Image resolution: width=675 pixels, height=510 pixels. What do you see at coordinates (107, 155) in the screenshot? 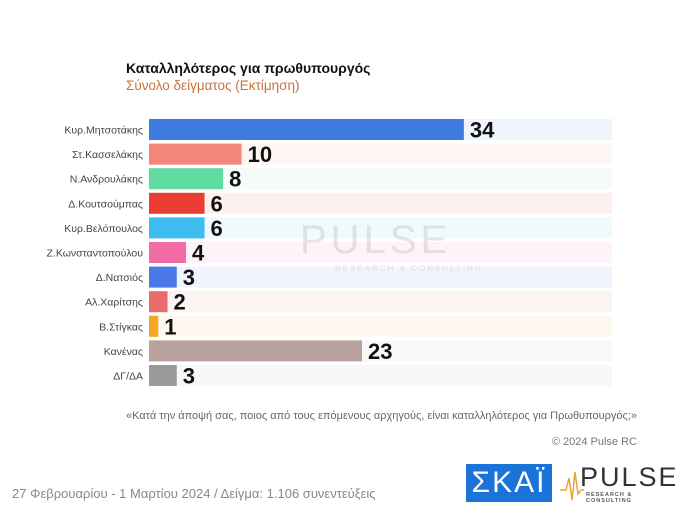
I see `category-label: Στ.Κασσελάκης` at bounding box center [107, 155].